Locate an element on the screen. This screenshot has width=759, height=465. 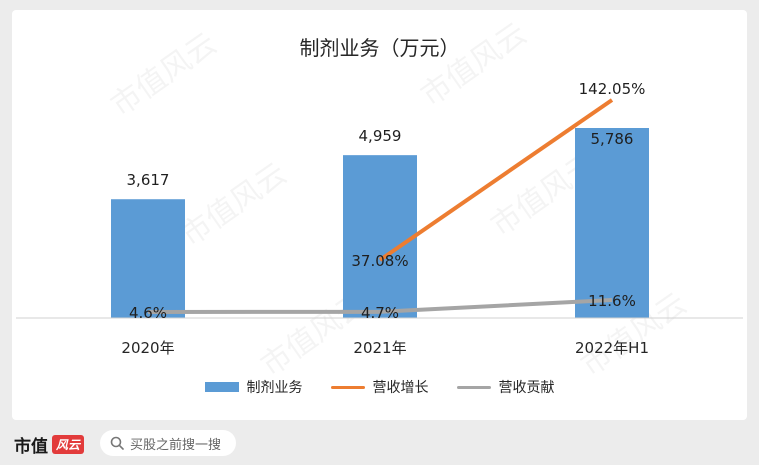
legend: 制剂业务 营收增长 营收贡献 is located at coordinates (379, 387).